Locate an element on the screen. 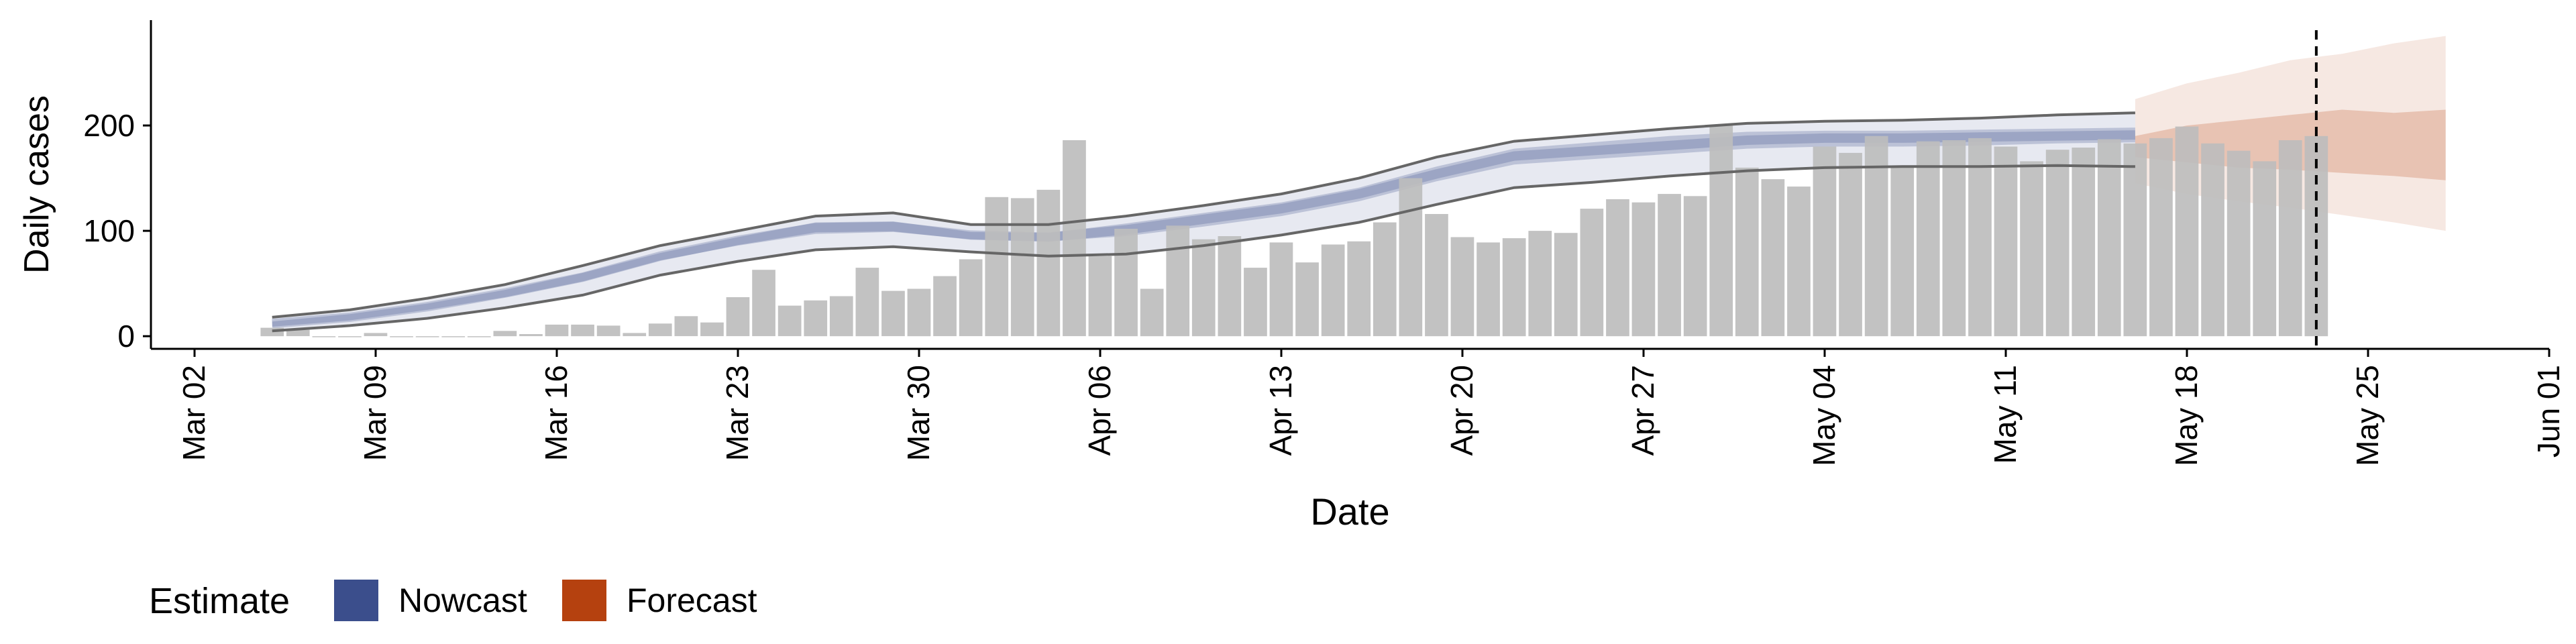 The image size is (2576, 644). x-tick-label: May 18 is located at coordinates (2186, 415).